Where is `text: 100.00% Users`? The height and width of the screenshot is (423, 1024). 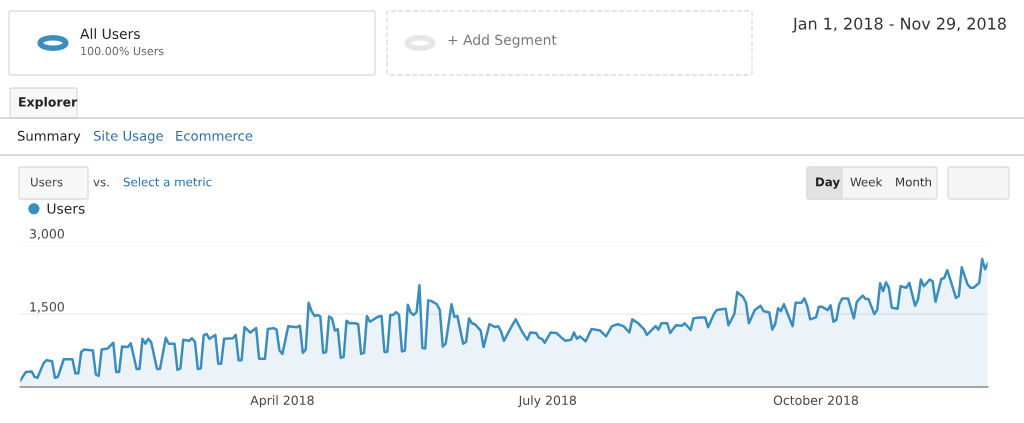 text: 100.00% Users is located at coordinates (122, 51).